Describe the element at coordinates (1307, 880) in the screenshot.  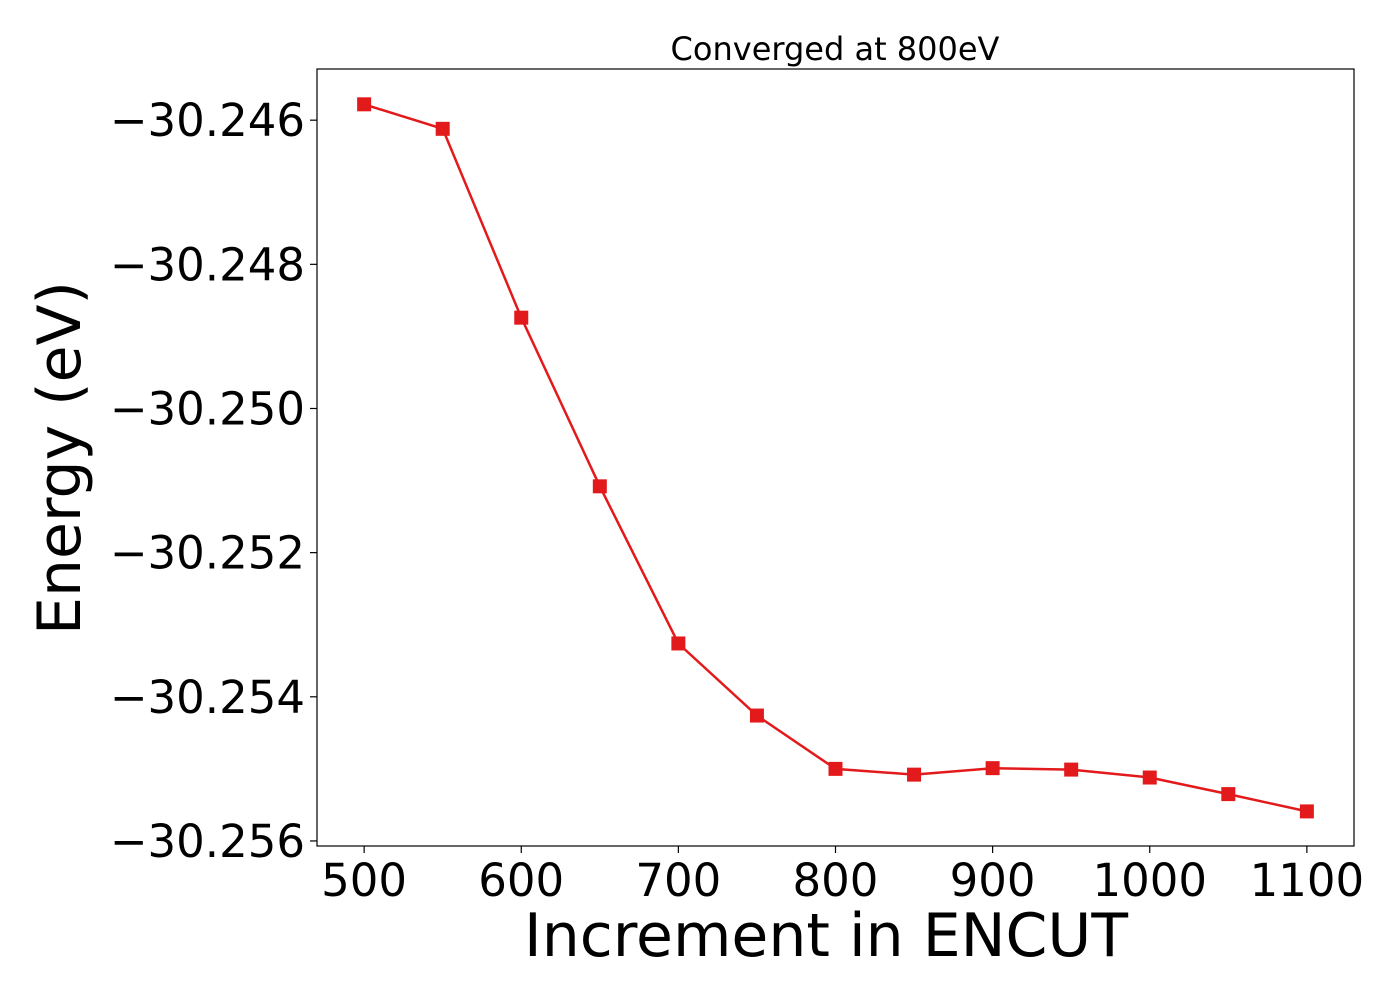
I see `x-tick-label: 1100` at that location.